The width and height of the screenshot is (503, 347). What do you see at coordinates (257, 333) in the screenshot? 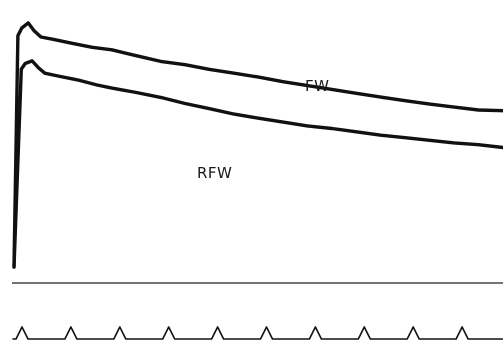
I see `time-marker` at bounding box center [257, 333].